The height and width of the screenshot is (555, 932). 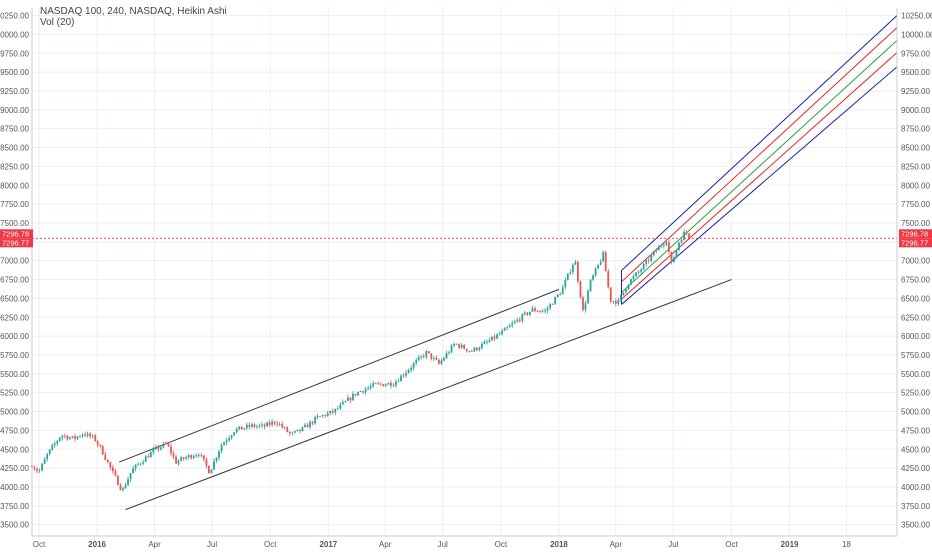 I want to click on y-tick-label-left: 7750.00, so click(x=14, y=204).